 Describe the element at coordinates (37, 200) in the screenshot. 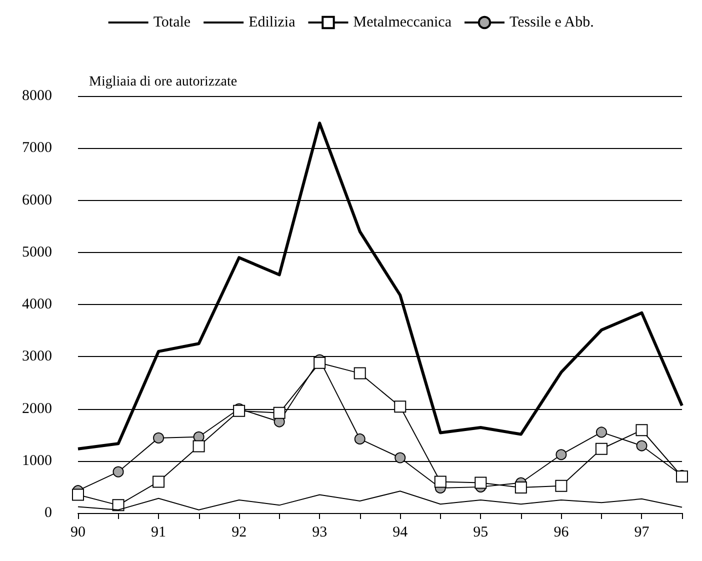

I see `y-tick-label: 6000` at that location.